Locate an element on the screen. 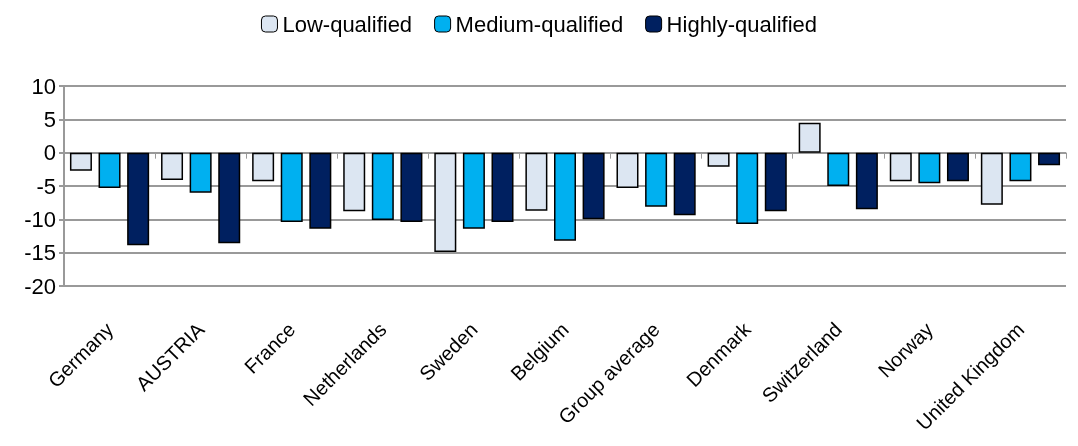 The image size is (1078, 446). y-tick-label: 5 is located at coordinates (49, 119).